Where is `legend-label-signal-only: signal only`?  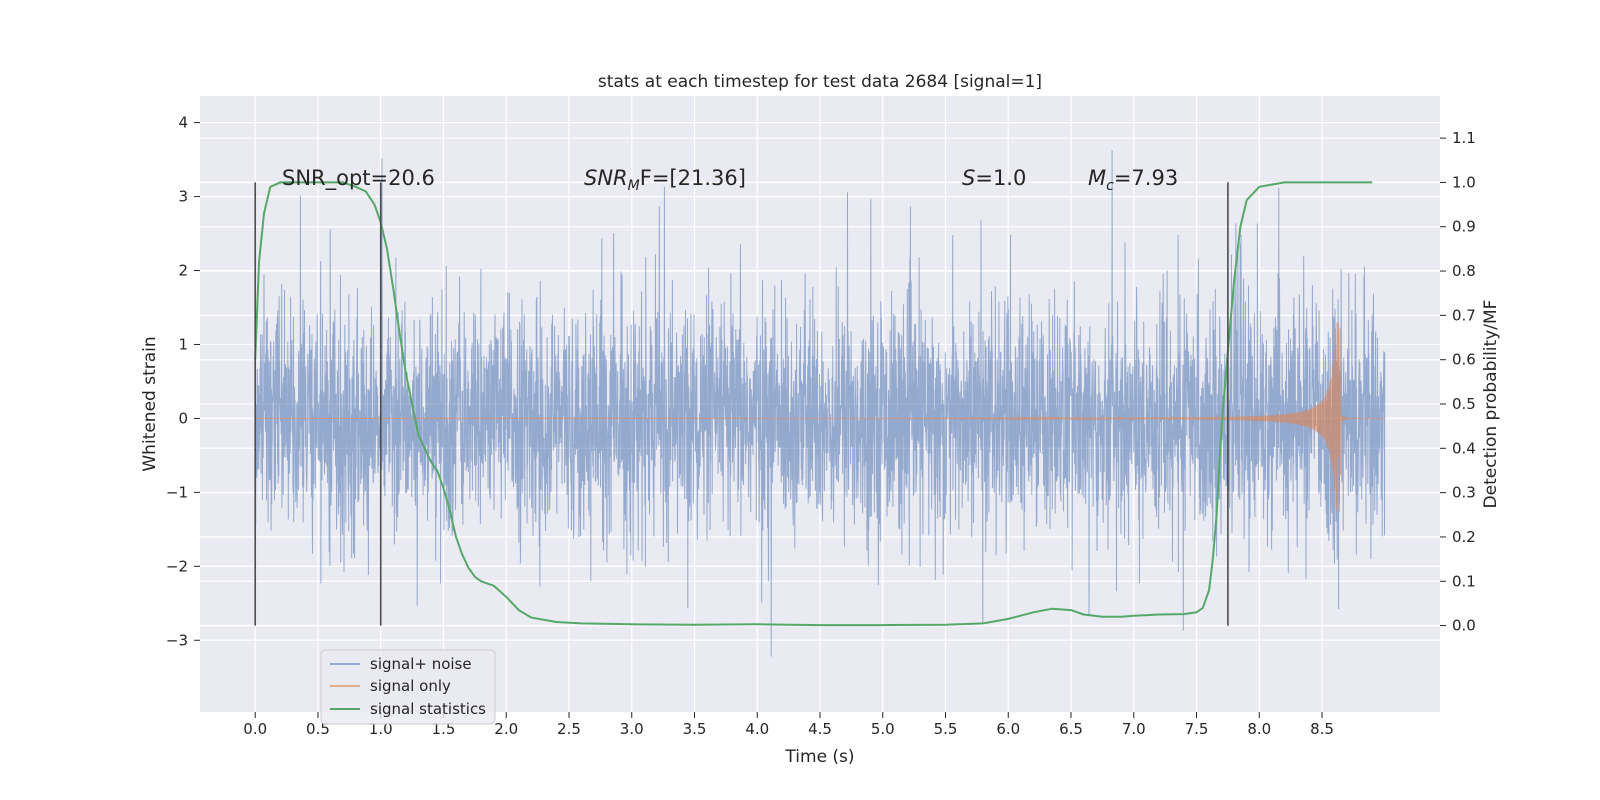
legend-label-signal-only: signal only is located at coordinates (410, 686).